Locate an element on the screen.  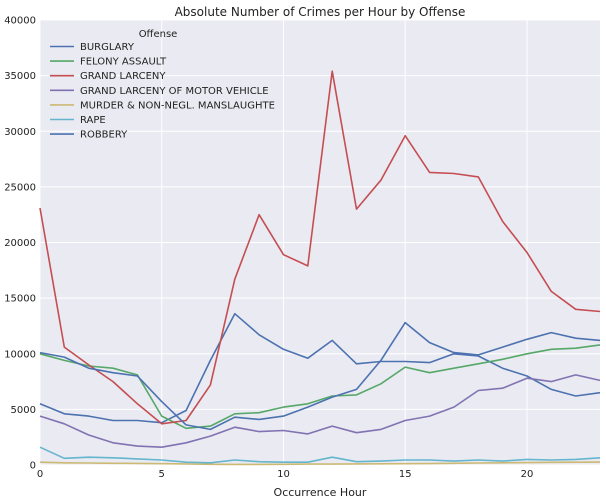
series-line-rape is located at coordinates (320, 455).